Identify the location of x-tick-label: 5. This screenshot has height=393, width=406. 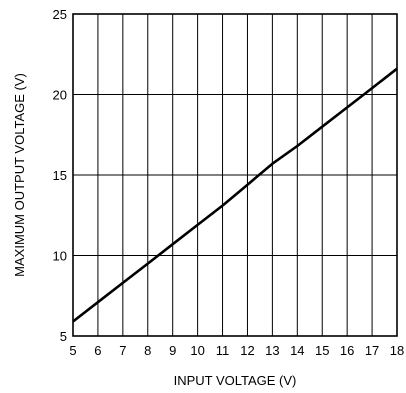
(72, 350).